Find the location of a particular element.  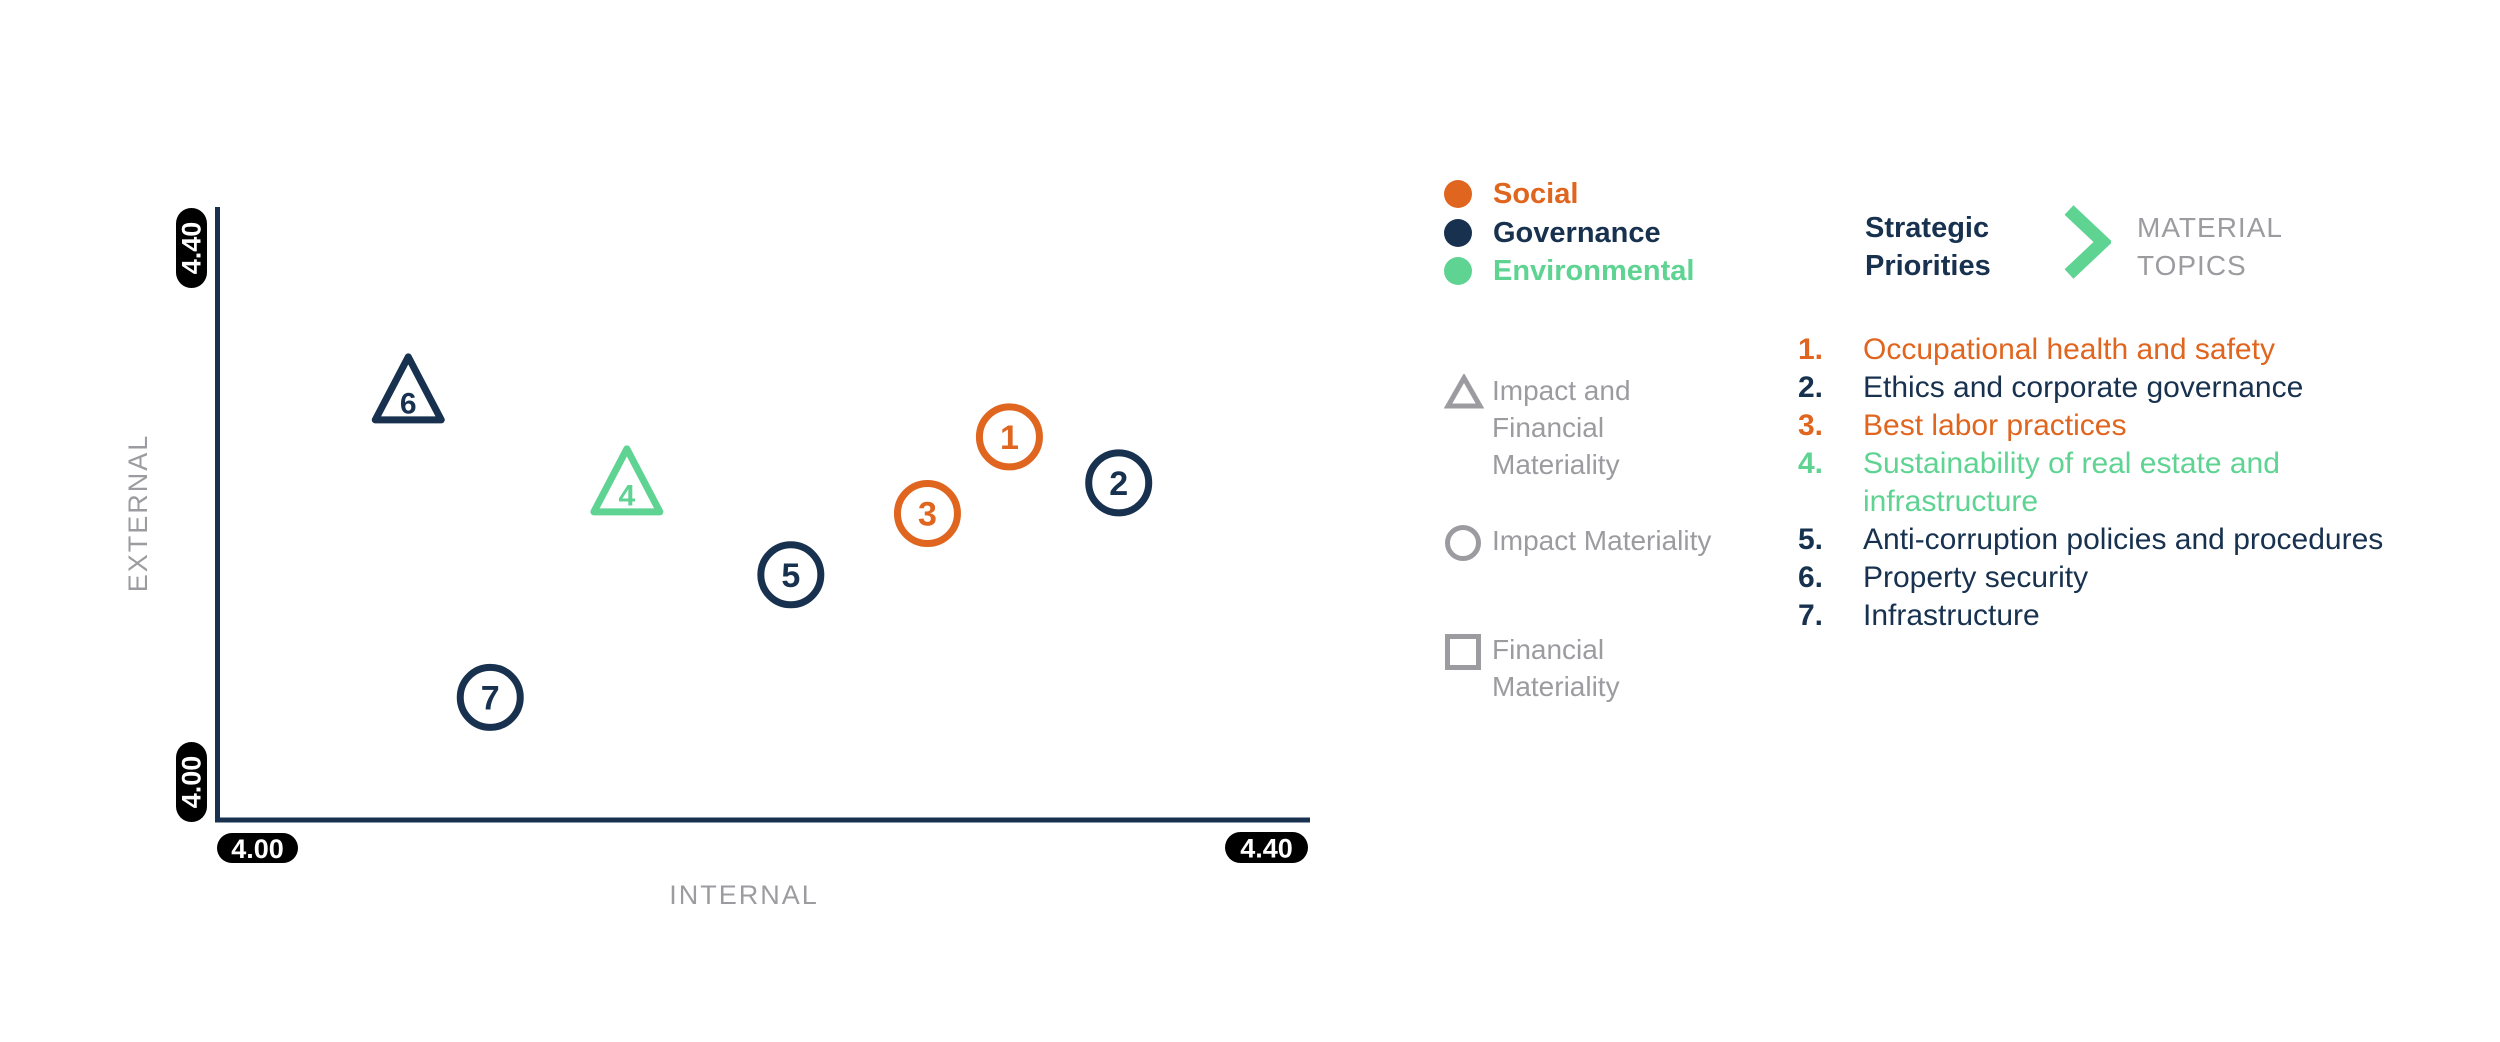

data-point-7: 7 is located at coordinates (490, 697).